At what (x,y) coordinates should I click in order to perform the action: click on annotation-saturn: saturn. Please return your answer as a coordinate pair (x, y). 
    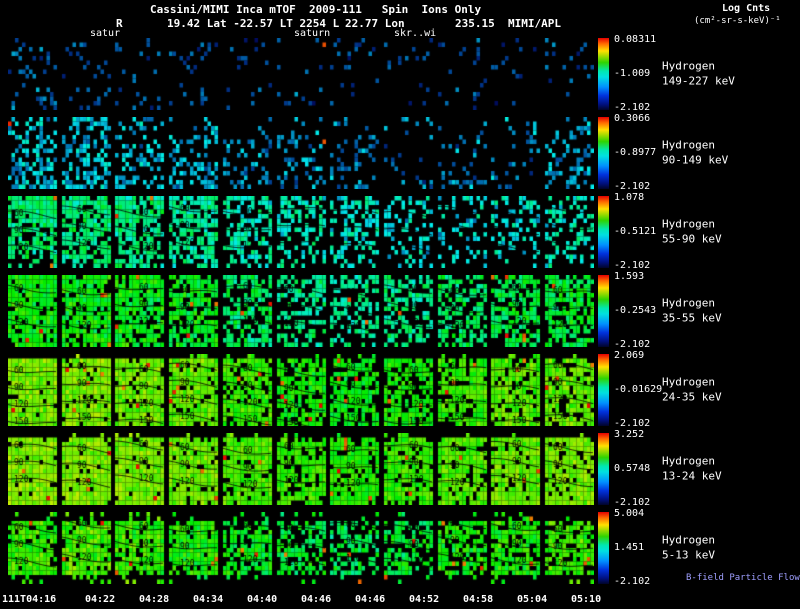
    Looking at the image, I should click on (312, 33).